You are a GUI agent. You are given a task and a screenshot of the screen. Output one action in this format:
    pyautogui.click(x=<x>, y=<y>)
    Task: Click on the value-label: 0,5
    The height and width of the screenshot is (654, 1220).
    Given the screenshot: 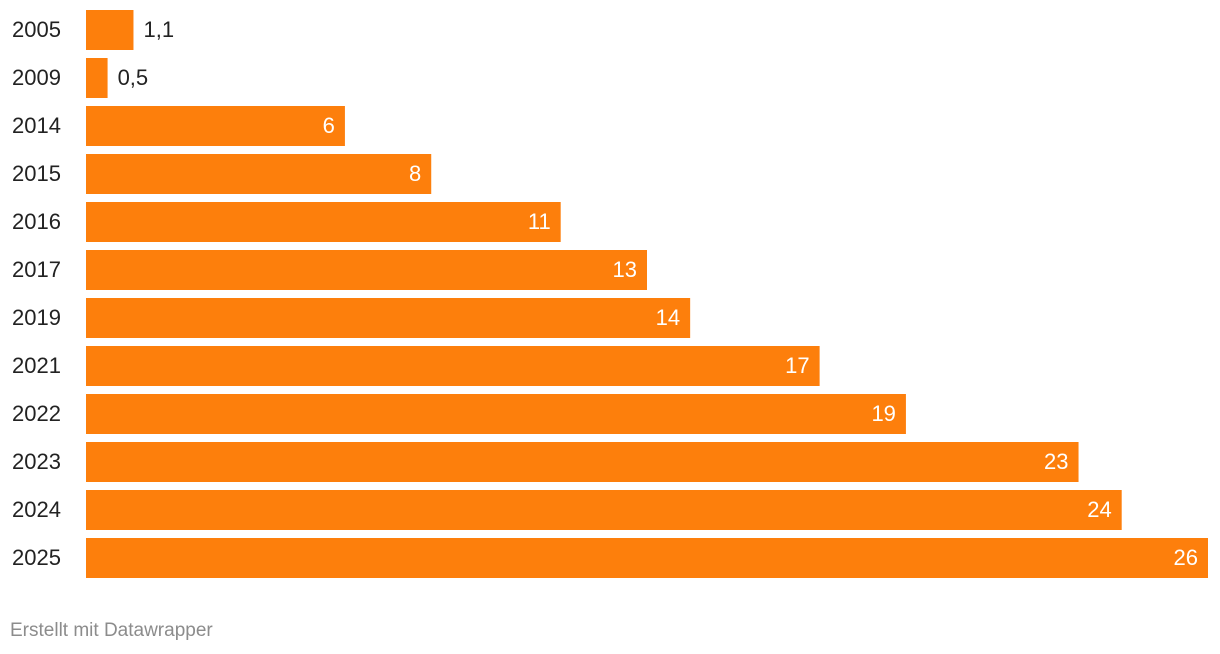 What is the action you would take?
    pyautogui.click(x=133, y=77)
    